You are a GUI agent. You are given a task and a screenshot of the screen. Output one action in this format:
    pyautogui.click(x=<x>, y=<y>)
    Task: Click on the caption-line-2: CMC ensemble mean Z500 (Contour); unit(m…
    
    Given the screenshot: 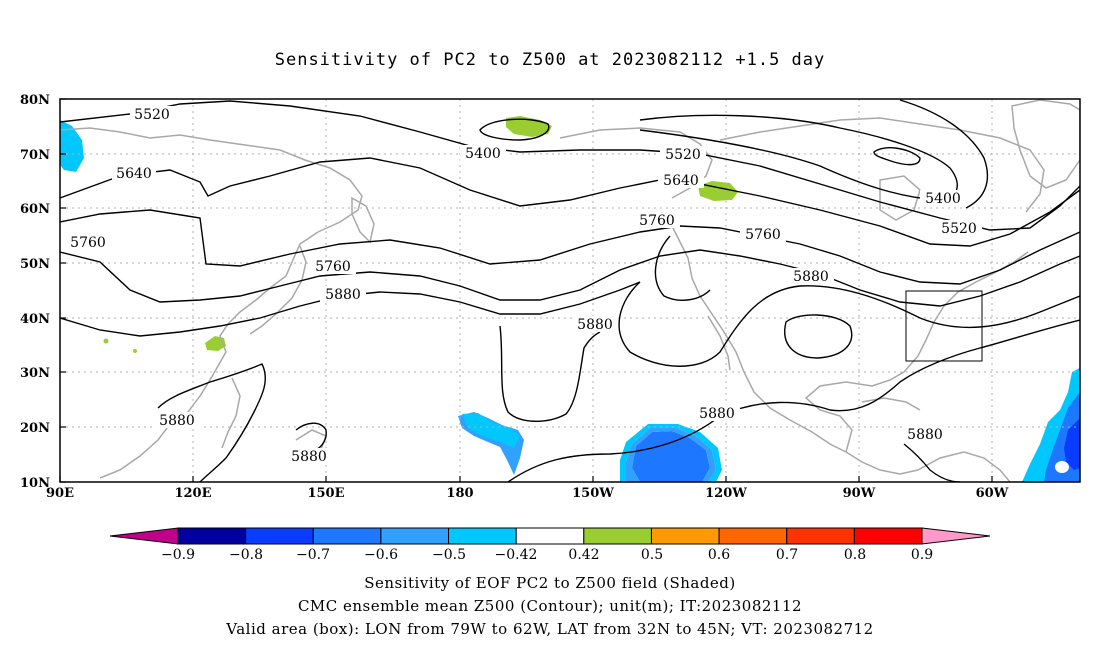 What is the action you would take?
    pyautogui.click(x=550, y=606)
    